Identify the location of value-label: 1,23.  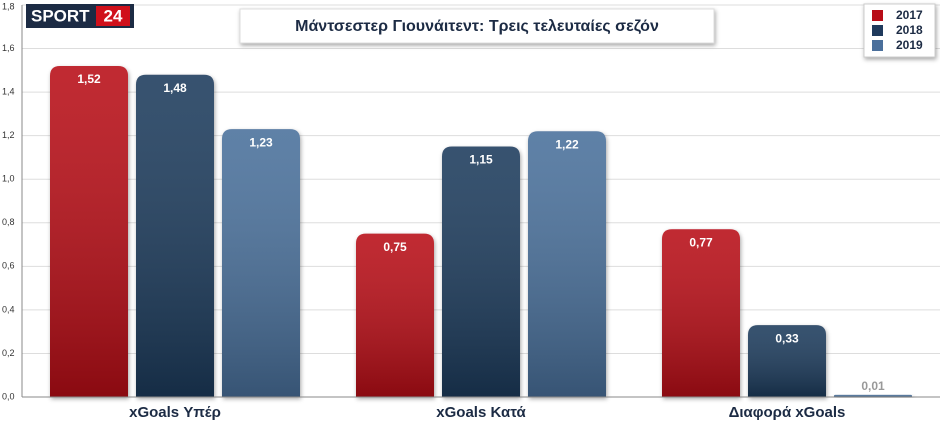
(261, 142).